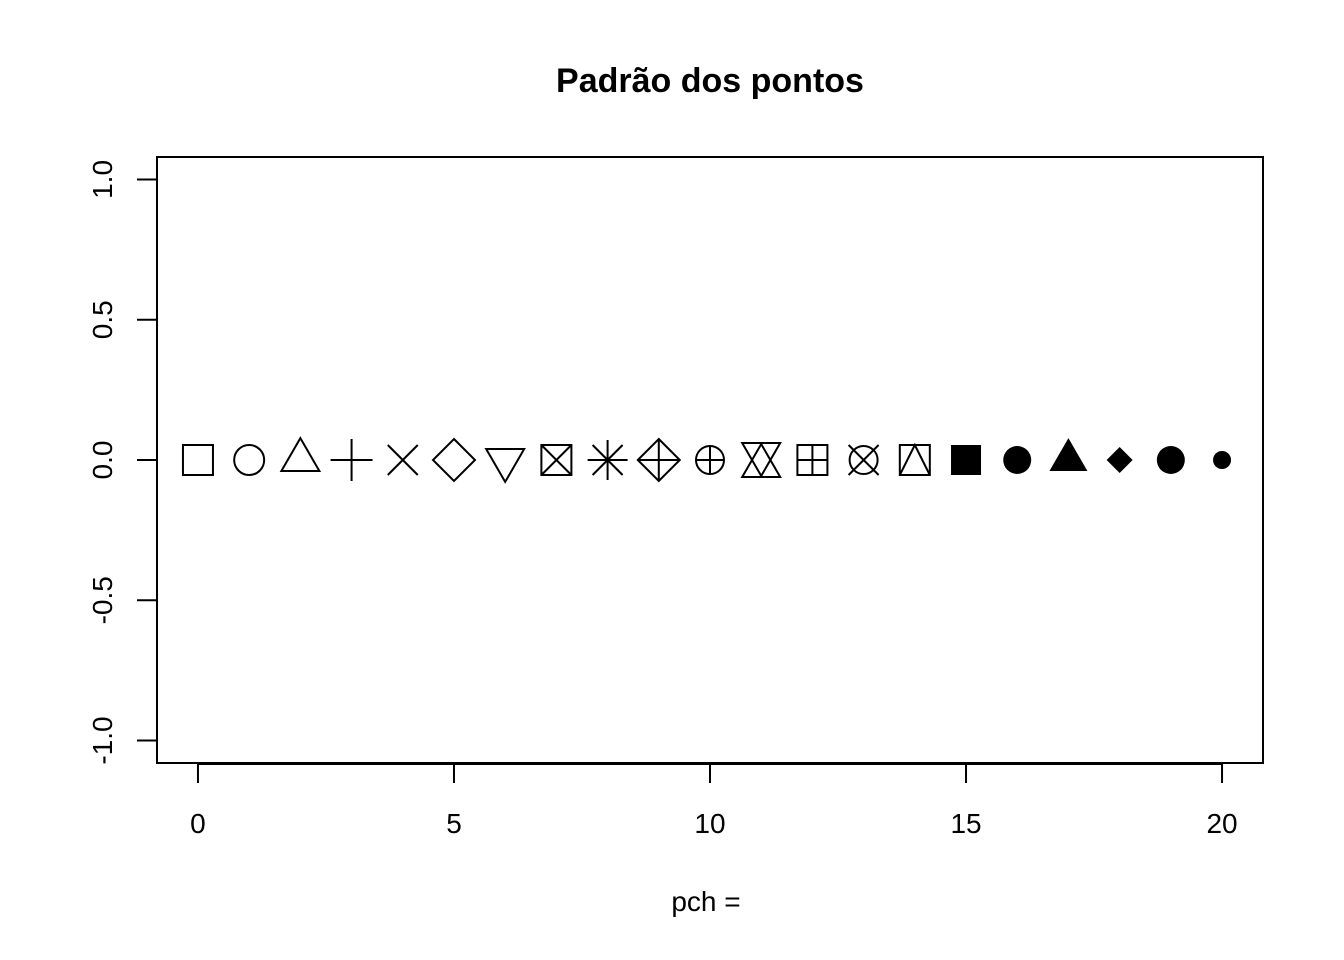 The image size is (1344, 960). What do you see at coordinates (1017, 460) in the screenshot?
I see `filled-circle-icon` at bounding box center [1017, 460].